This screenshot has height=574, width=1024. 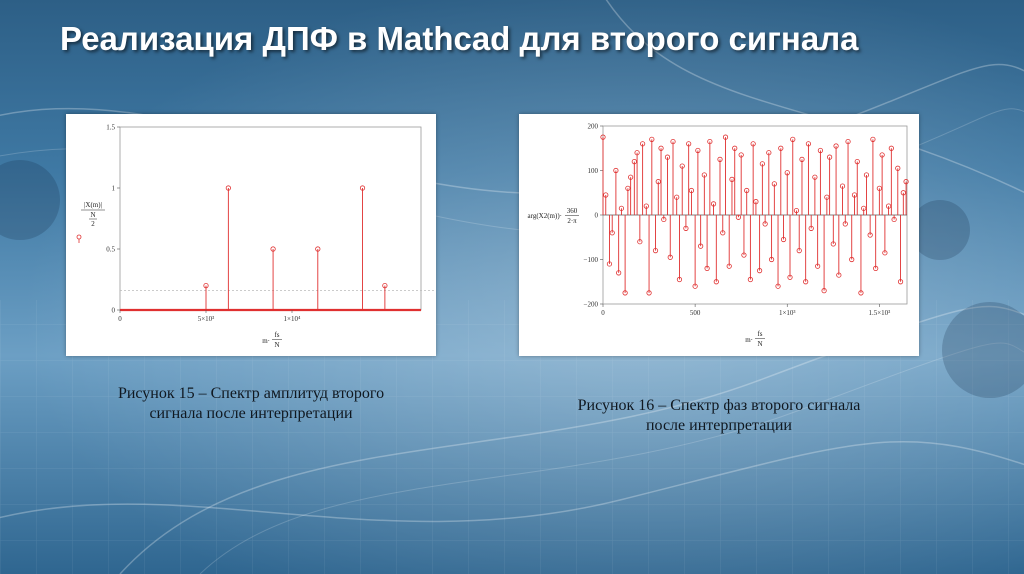 I want to click on x-tick-label: 5×10³, so click(x=206, y=319).